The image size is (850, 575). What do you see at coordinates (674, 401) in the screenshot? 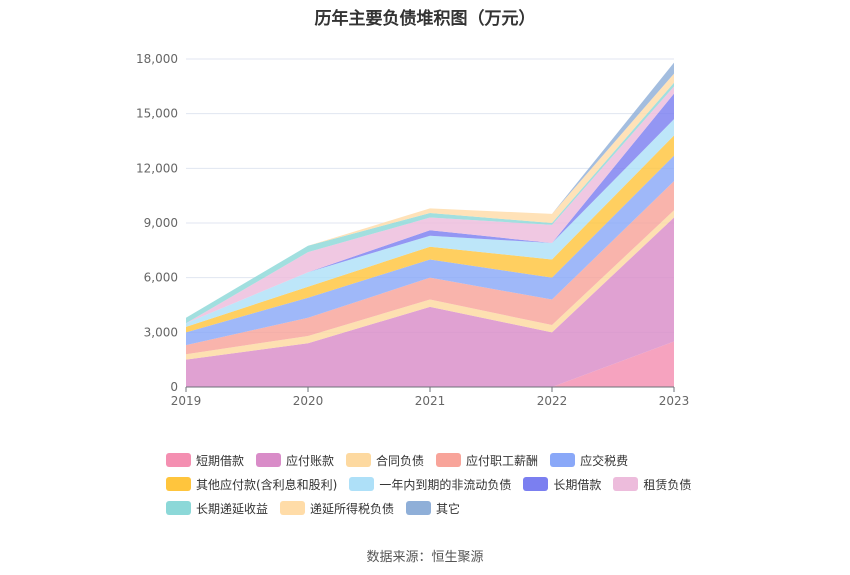
I see `x-tick-label: 2023` at bounding box center [674, 401].